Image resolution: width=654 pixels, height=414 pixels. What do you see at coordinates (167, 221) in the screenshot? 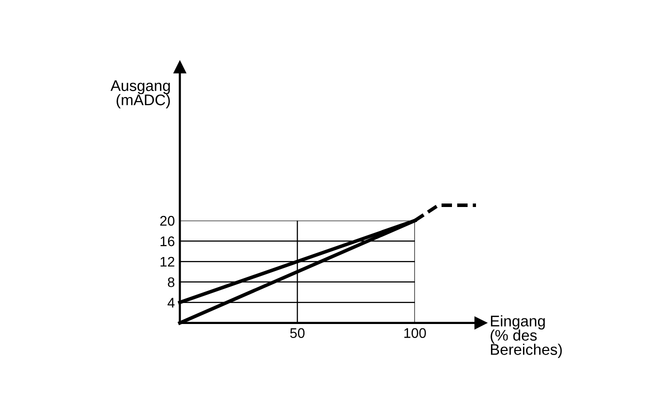
I see `y-tick-label: 20` at bounding box center [167, 221].